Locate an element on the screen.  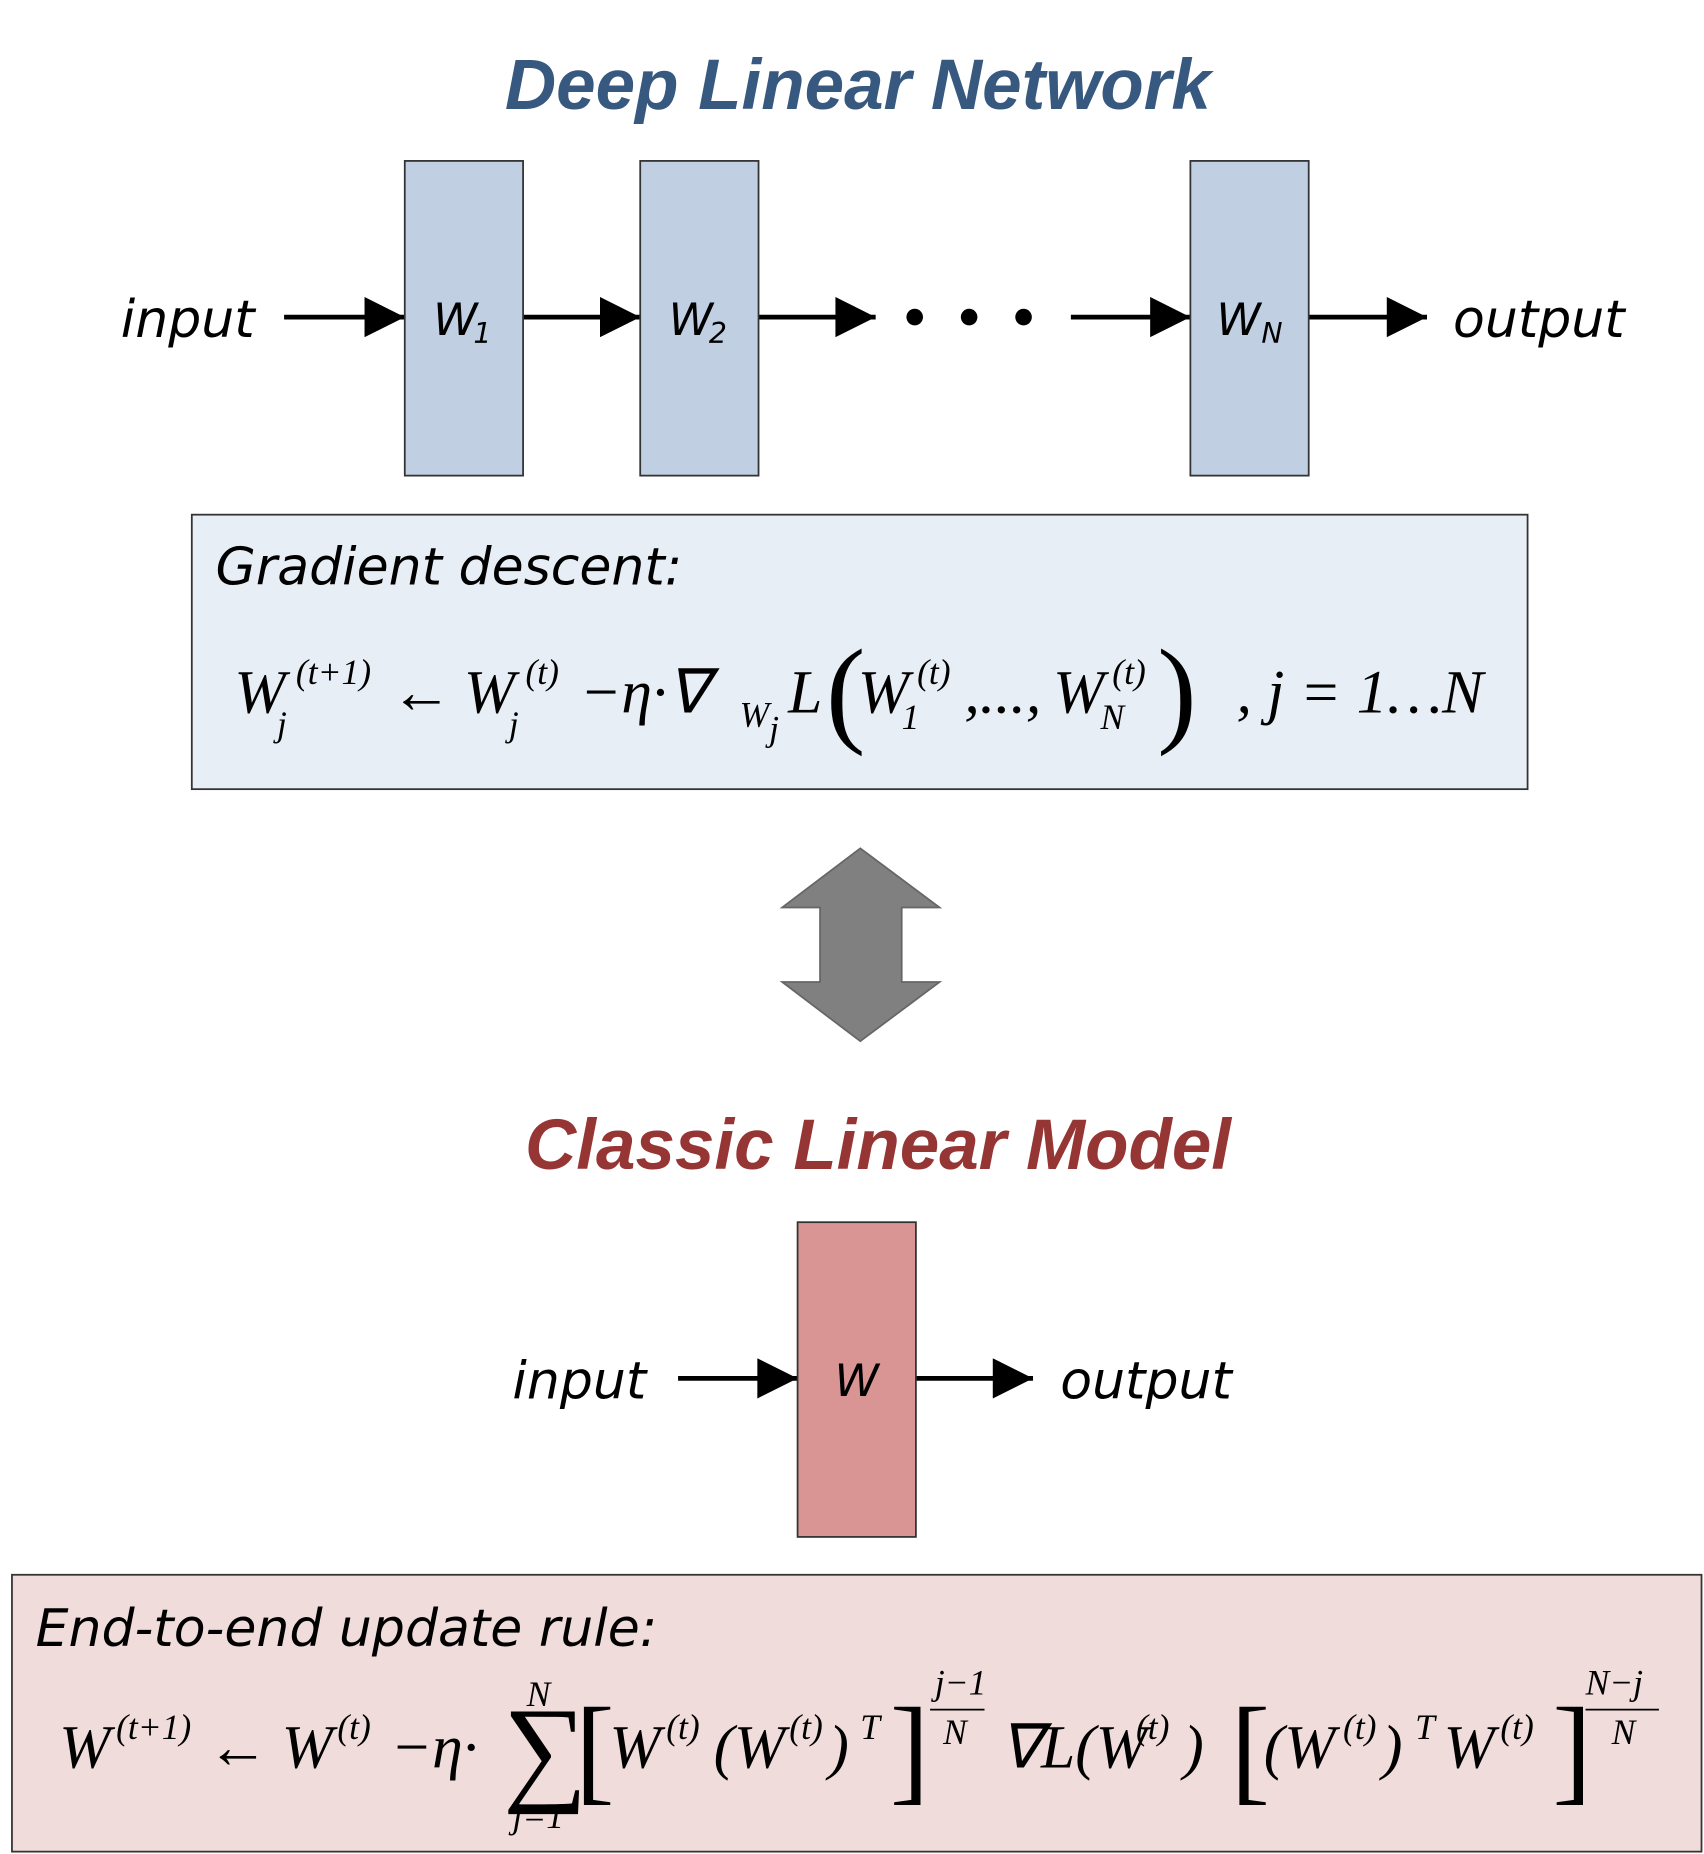
formula-token: N−j is located at coordinates (1614, 1682).